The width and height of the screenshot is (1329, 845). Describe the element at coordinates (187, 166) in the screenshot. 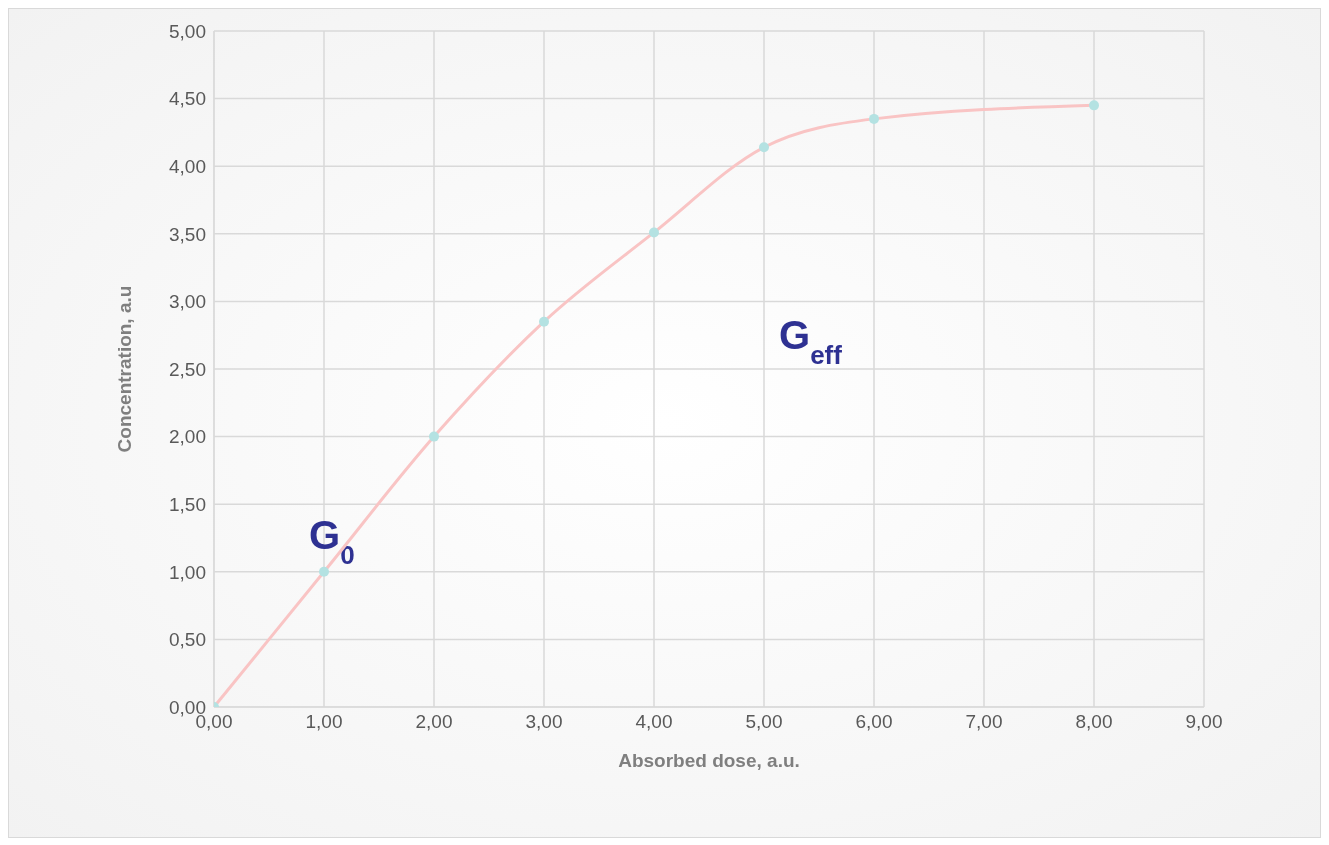

I see `y-tick-label: 4,00` at that location.